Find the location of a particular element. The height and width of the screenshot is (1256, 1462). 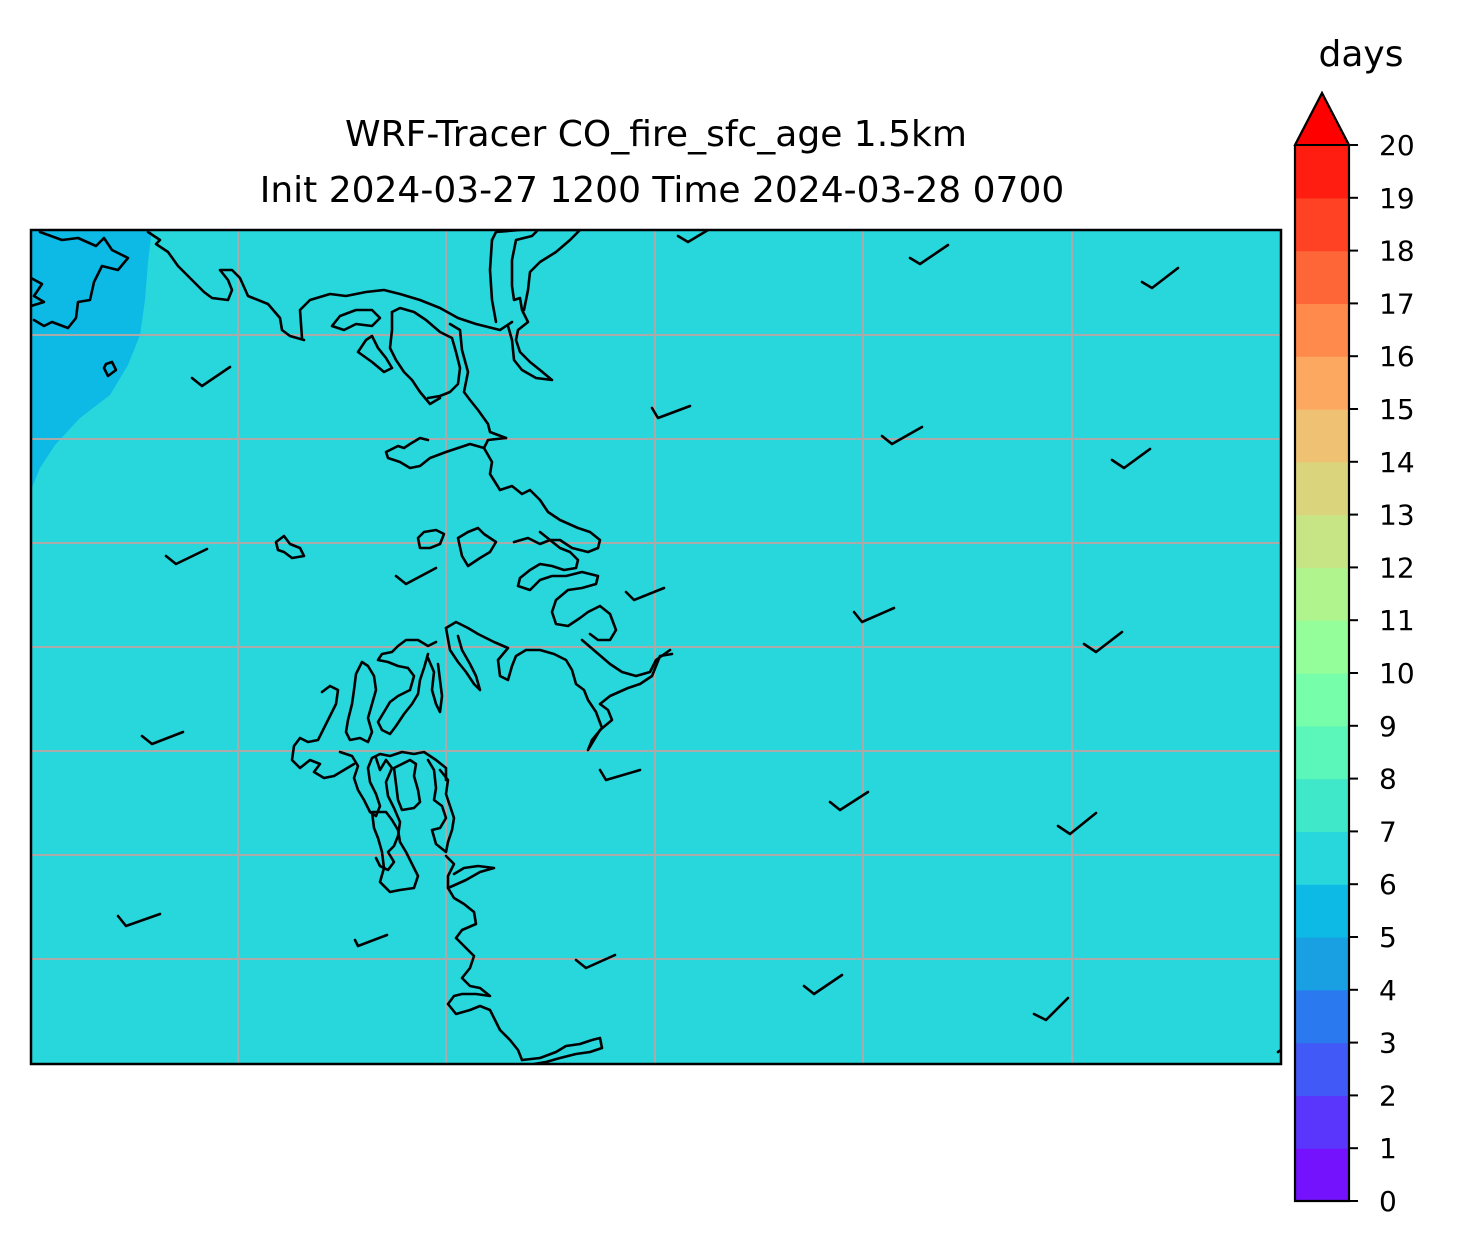

colorbar-tick-label: 15 is located at coordinates (1397, 409).